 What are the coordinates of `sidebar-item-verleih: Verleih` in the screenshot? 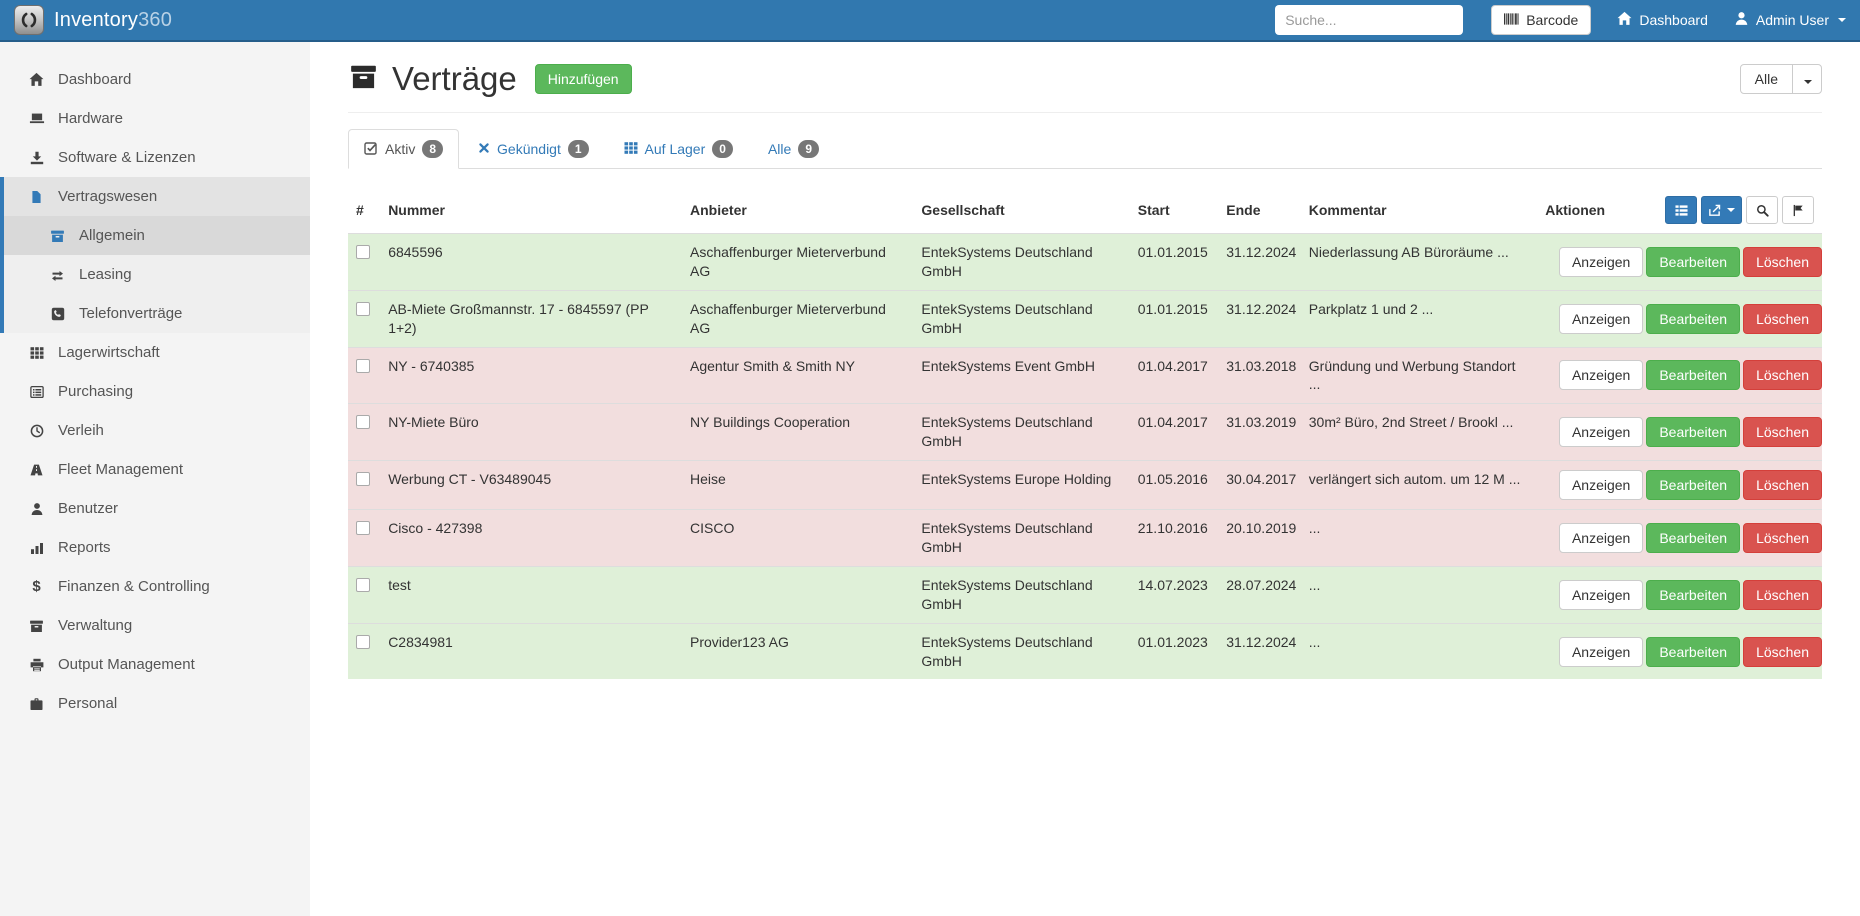 It's located at (155, 430).